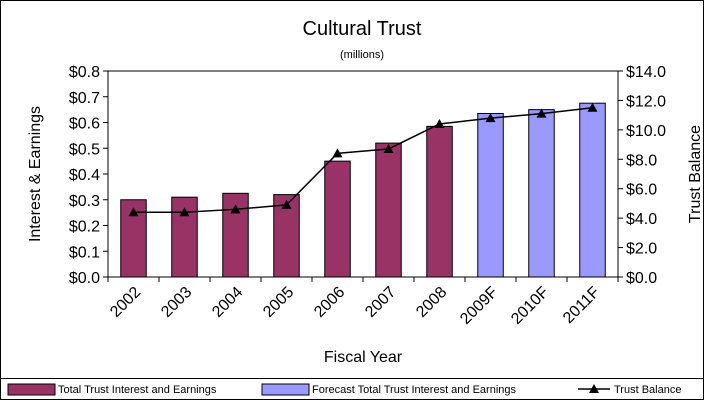  What do you see at coordinates (592, 107) in the screenshot?
I see `trust-balance-marker-2011F` at bounding box center [592, 107].